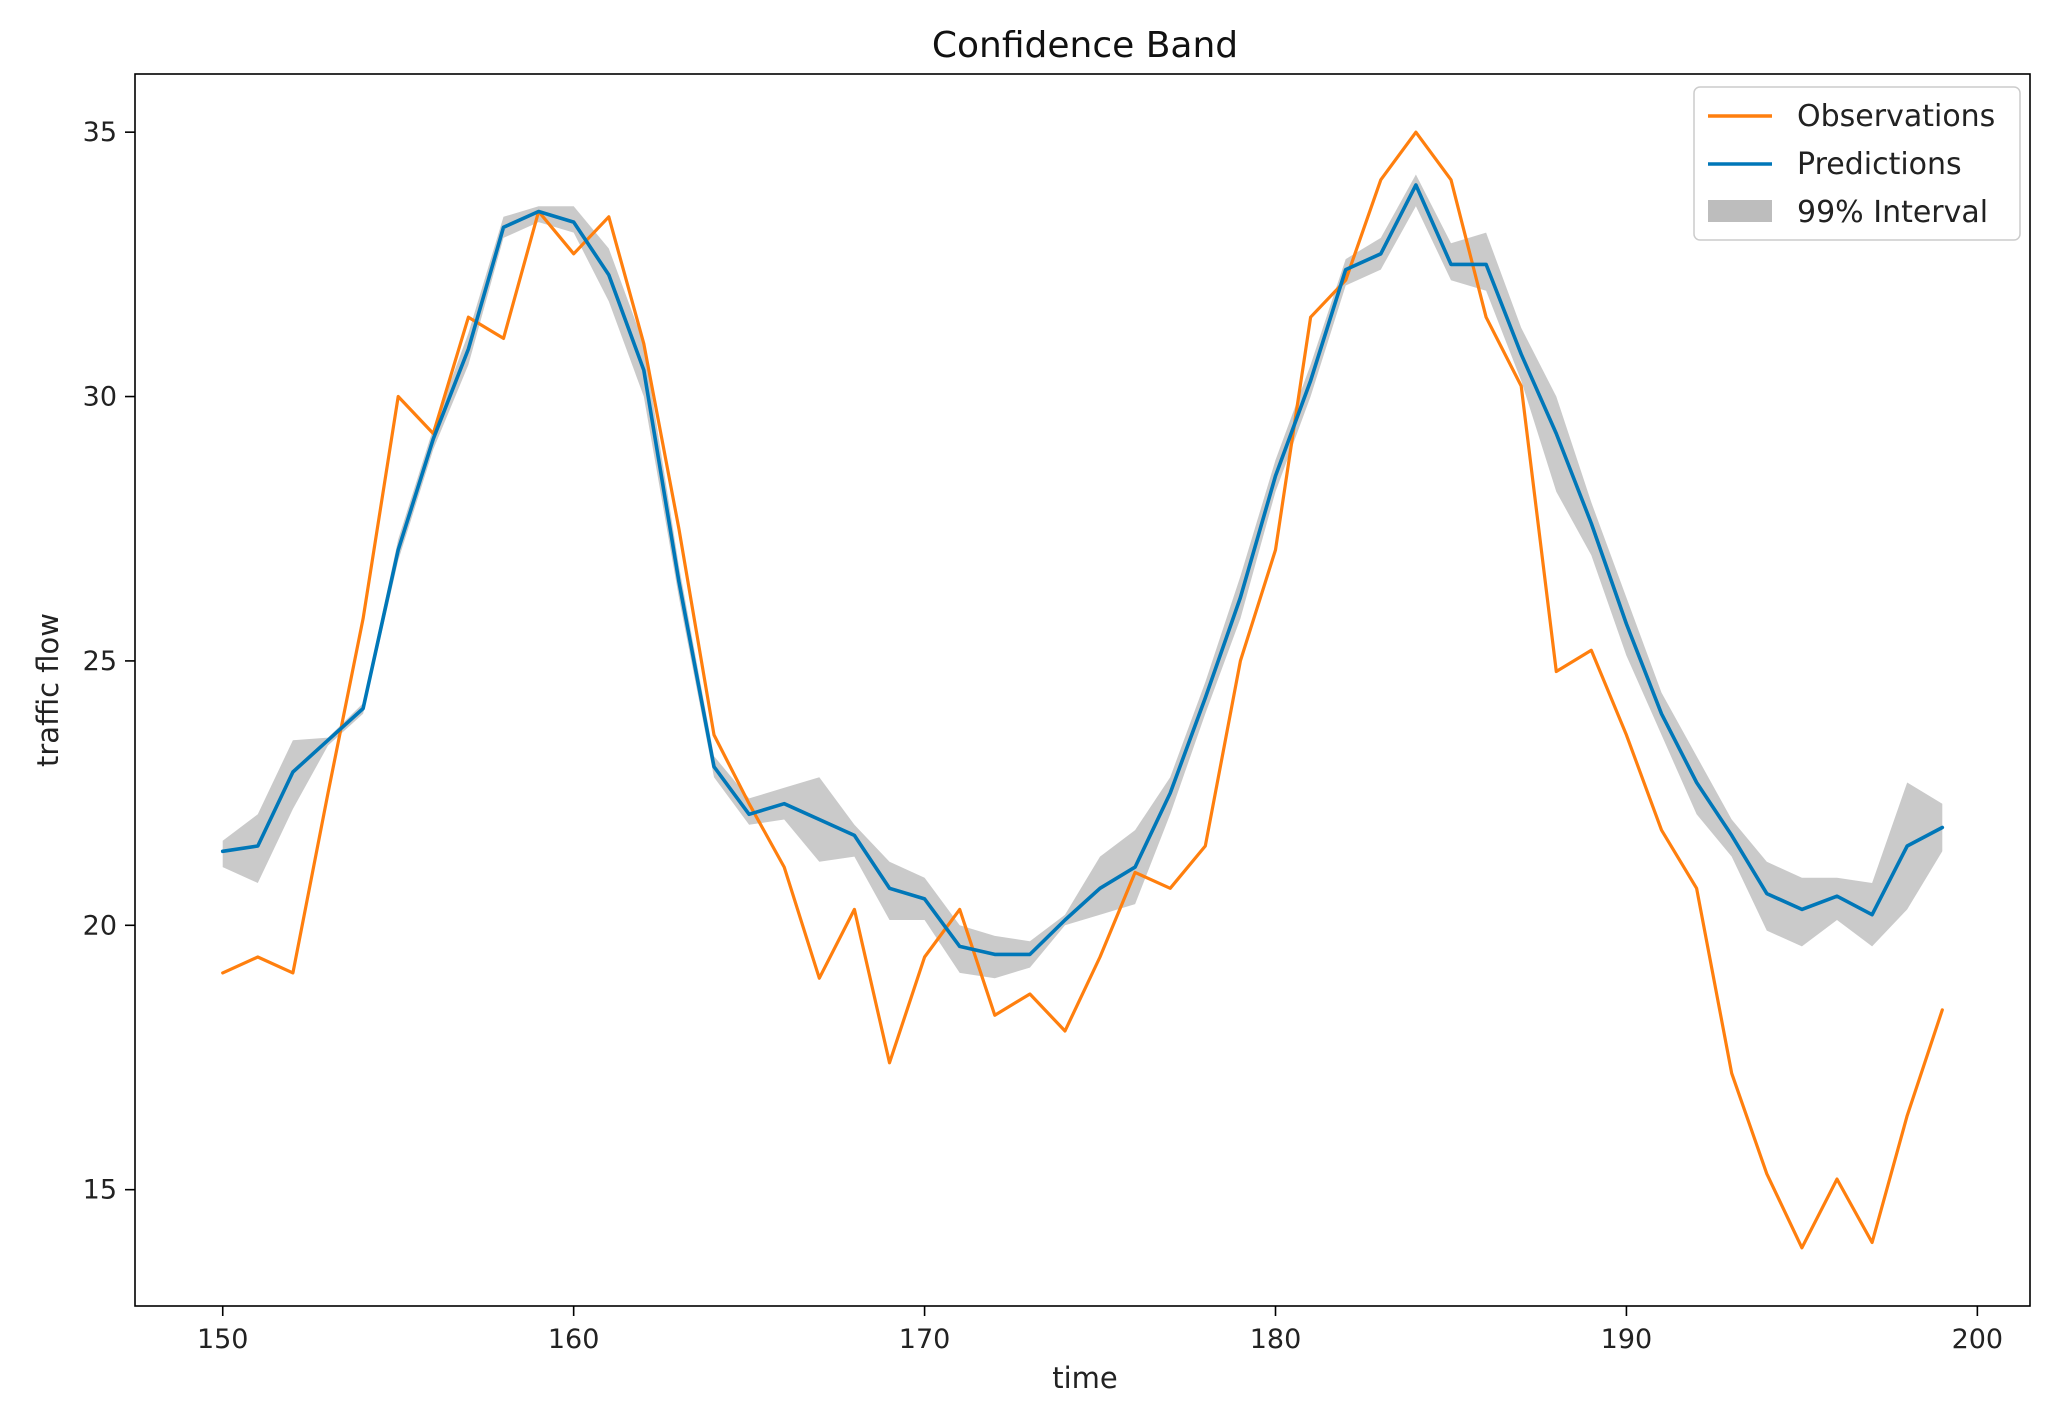 This screenshot has height=1408, width=2051. Describe the element at coordinates (48, 690) in the screenshot. I see `y-axis-title: traffic flow` at that location.